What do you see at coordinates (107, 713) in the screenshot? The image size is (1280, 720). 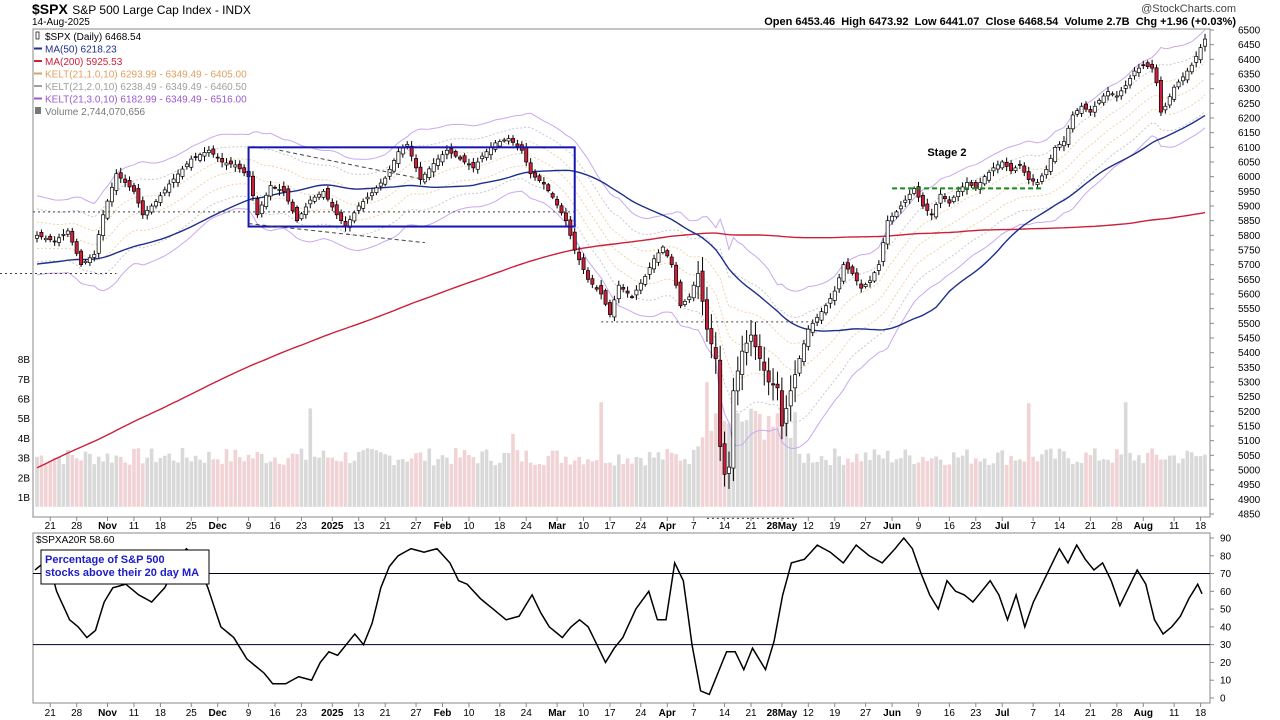 I see `lower-x-tick-label: Nov` at bounding box center [107, 713].